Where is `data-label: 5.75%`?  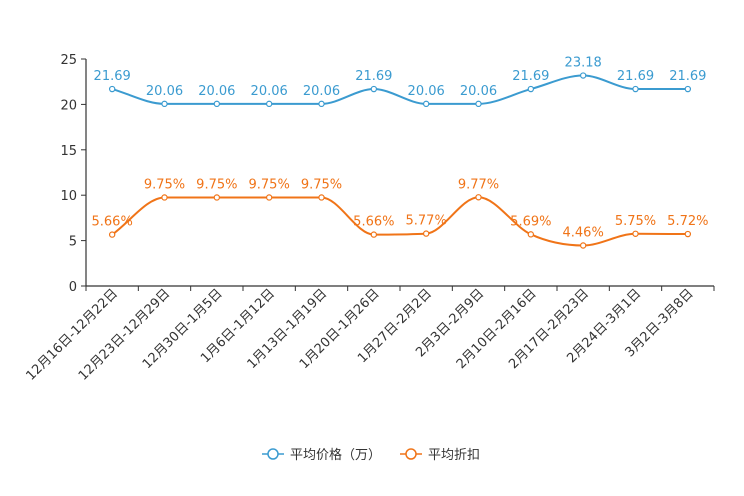 data-label: 5.75% is located at coordinates (635, 221).